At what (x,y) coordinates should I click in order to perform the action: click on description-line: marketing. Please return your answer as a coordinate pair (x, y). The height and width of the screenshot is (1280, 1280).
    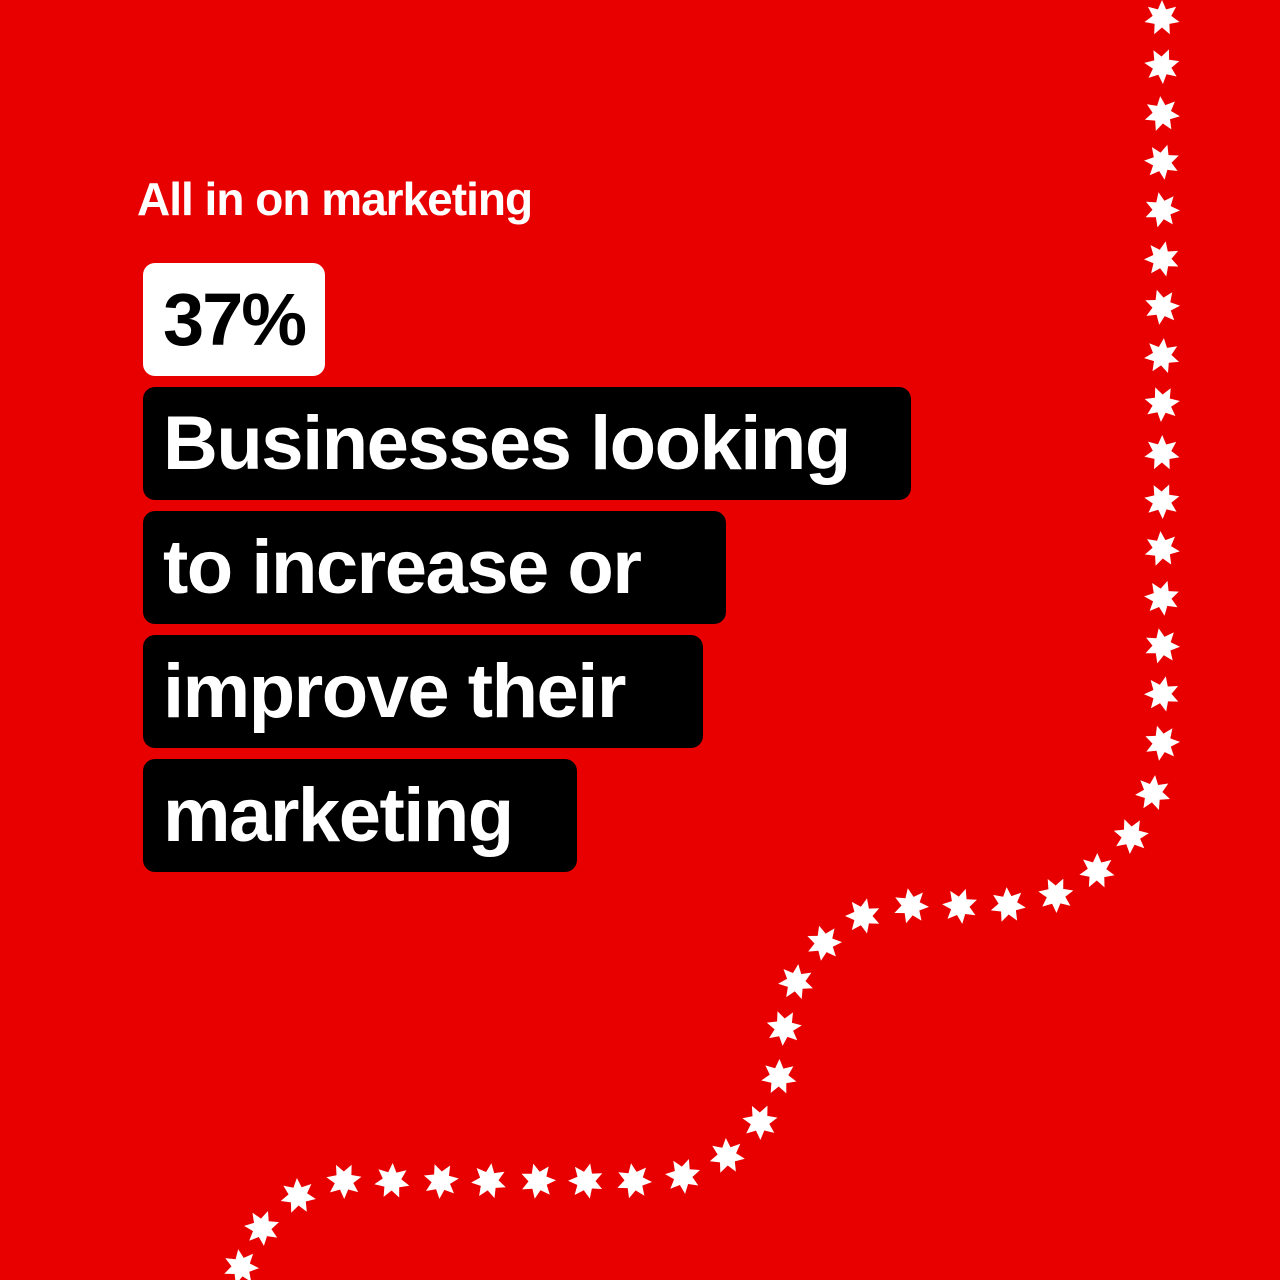
    Looking at the image, I should click on (360, 815).